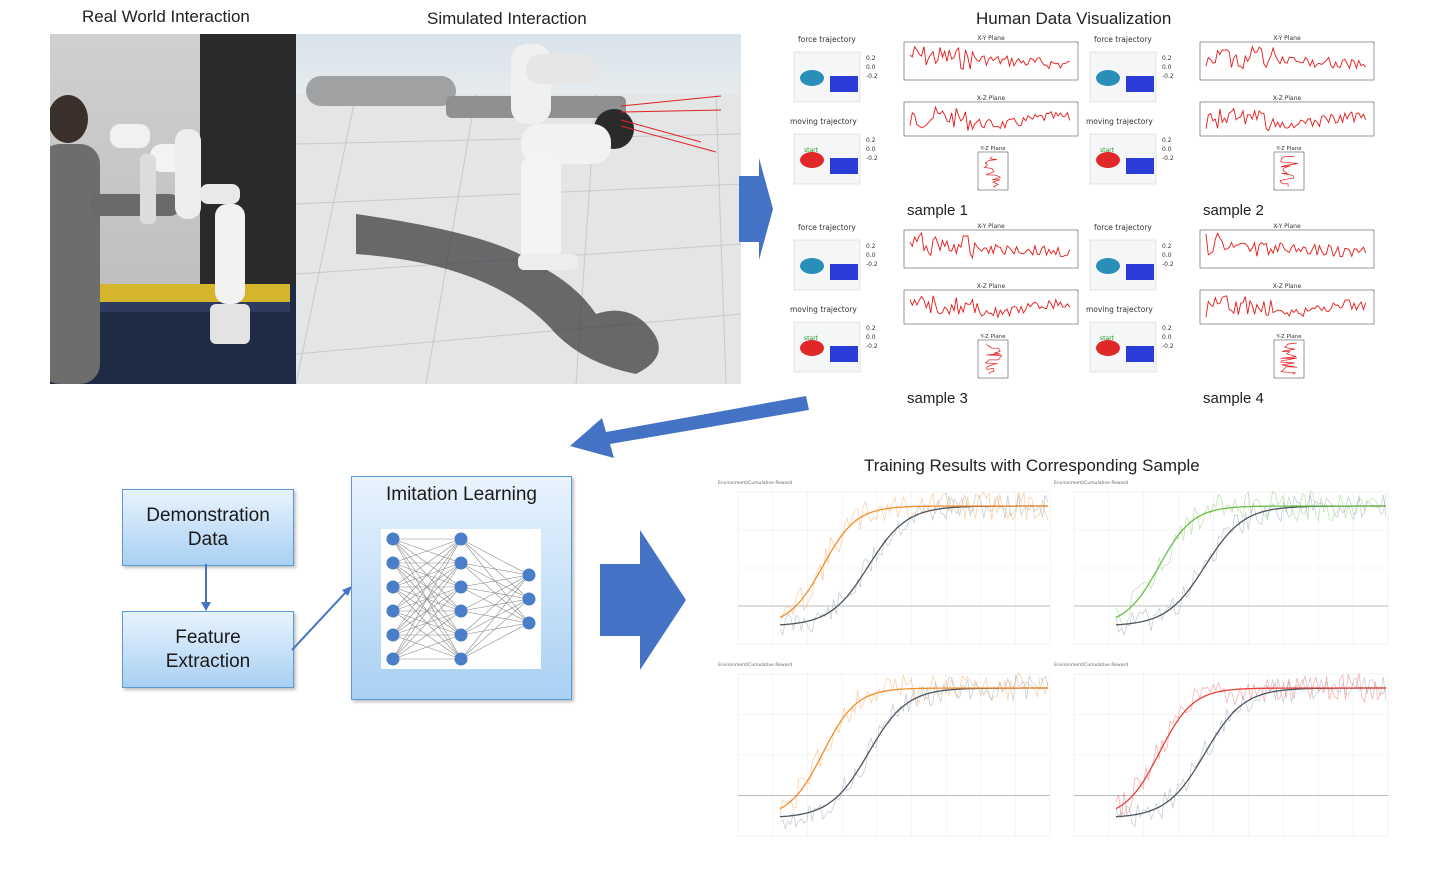 The height and width of the screenshot is (872, 1430). What do you see at coordinates (937, 398) in the screenshot?
I see `sample-3-label: sample 3` at bounding box center [937, 398].